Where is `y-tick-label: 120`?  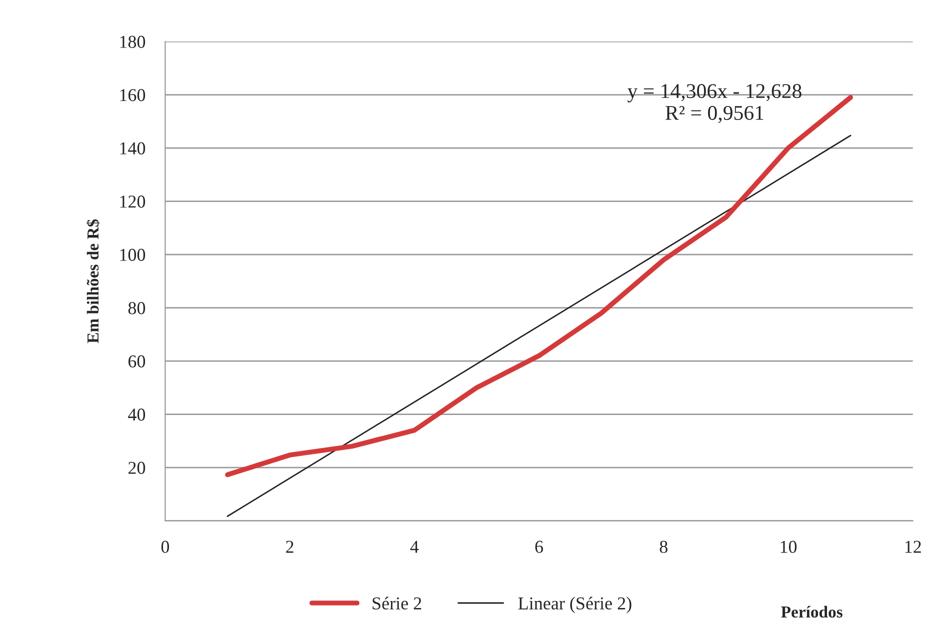 y-tick-label: 120 is located at coordinates (133, 202).